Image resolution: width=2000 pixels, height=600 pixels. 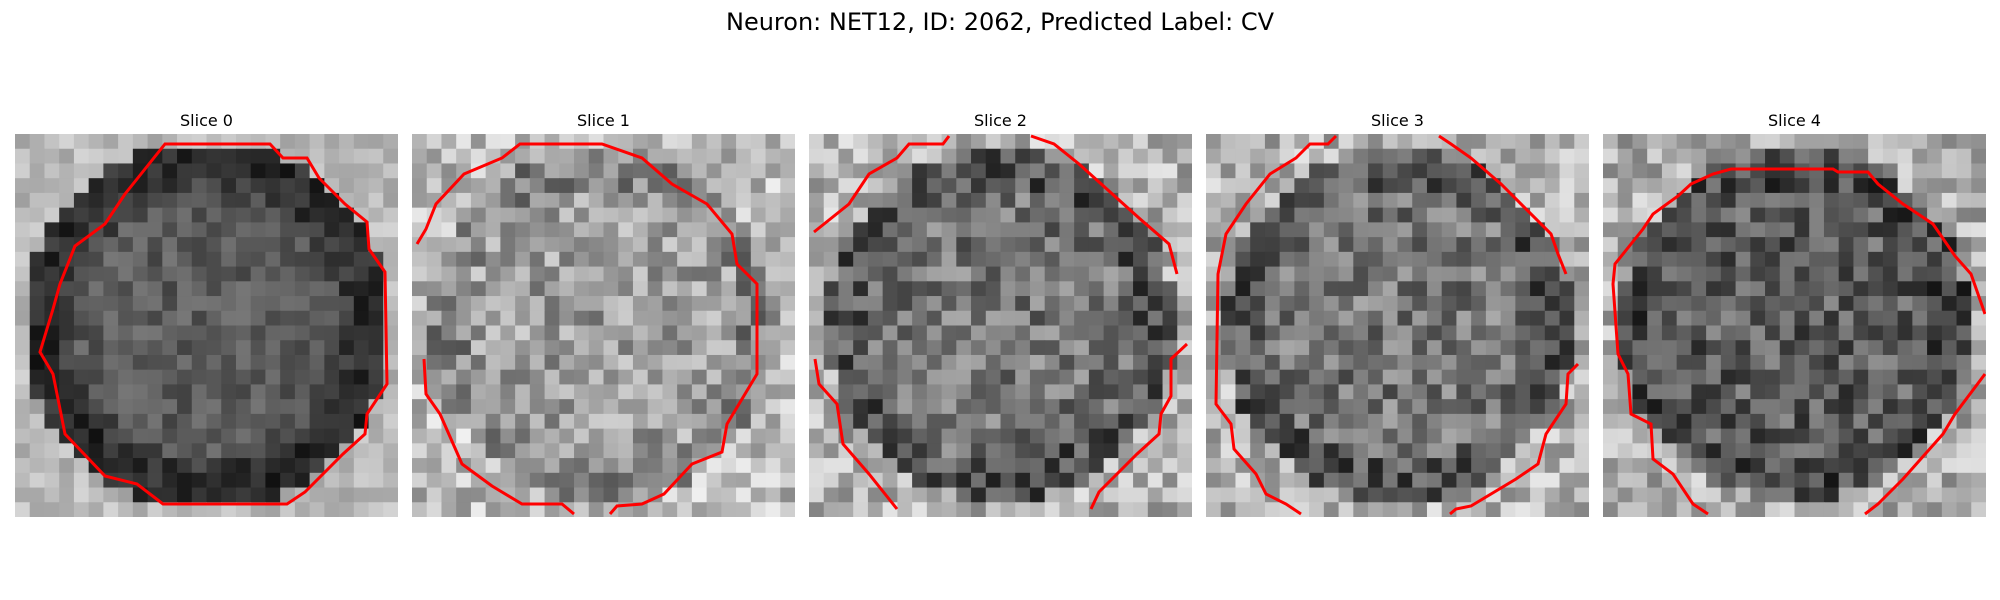 I want to click on segmentation-contour, so click(x=882, y=184).